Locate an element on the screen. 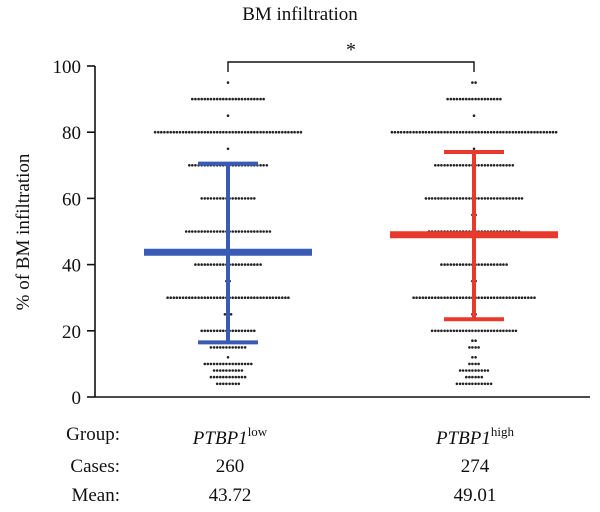  chart-title: BM infiltration is located at coordinates (300, 14).